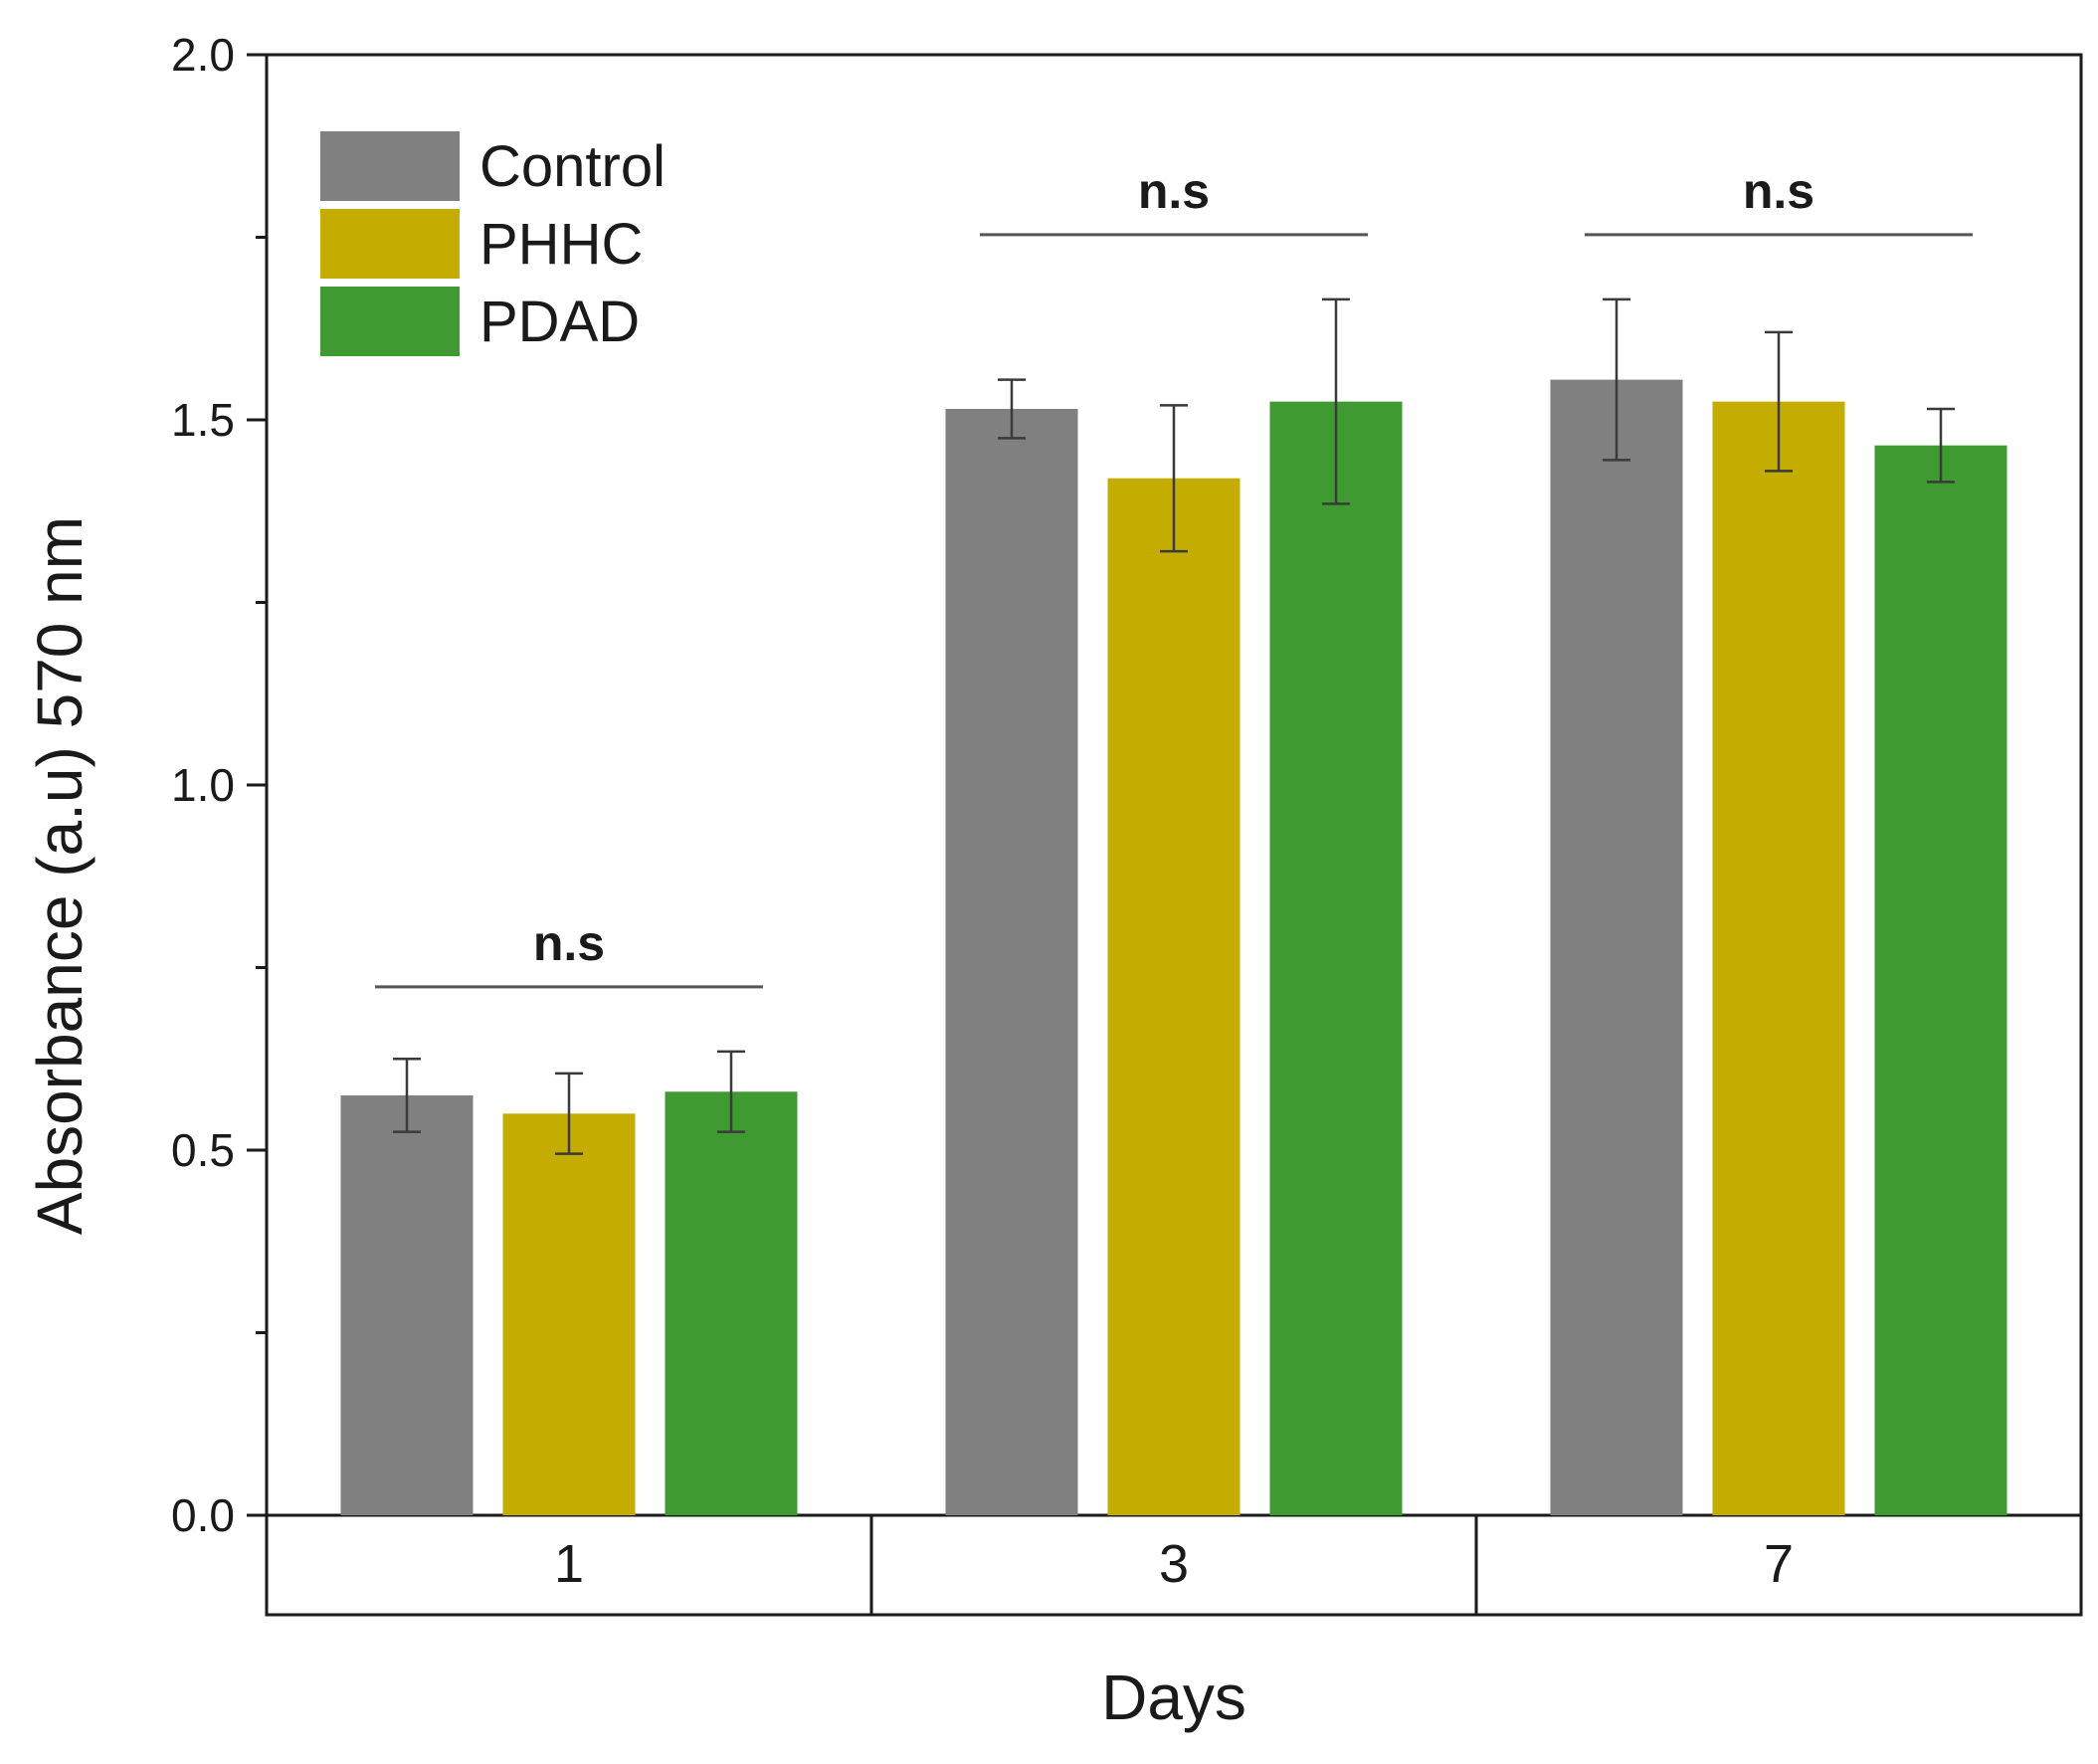 Image resolution: width=2098 pixels, height=1764 pixels. I want to click on y-axis-title: Absorbance (a.u) 570 nm, so click(59, 875).